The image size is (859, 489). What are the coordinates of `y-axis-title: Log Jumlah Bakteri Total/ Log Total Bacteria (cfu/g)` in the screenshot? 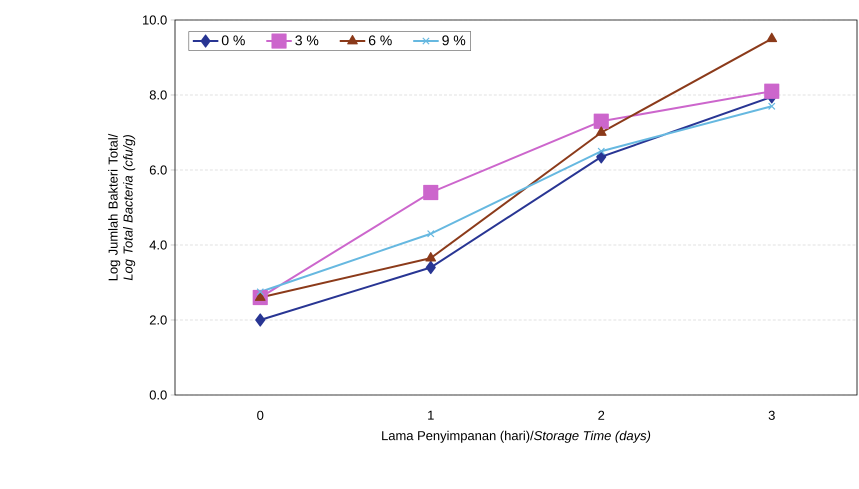 It's located at (122, 207).